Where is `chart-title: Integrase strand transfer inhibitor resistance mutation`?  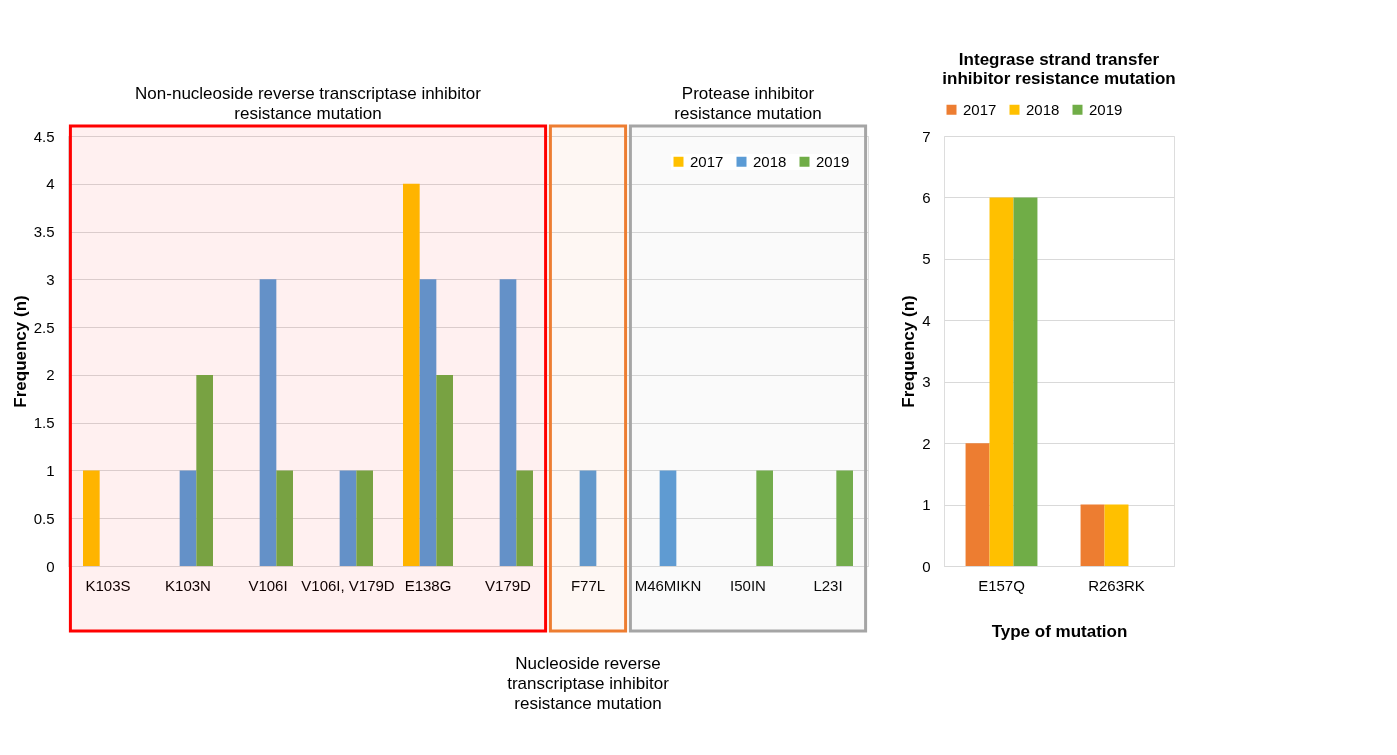 chart-title: Integrase strand transfer inhibitor resistance mutation is located at coordinates (1059, 69).